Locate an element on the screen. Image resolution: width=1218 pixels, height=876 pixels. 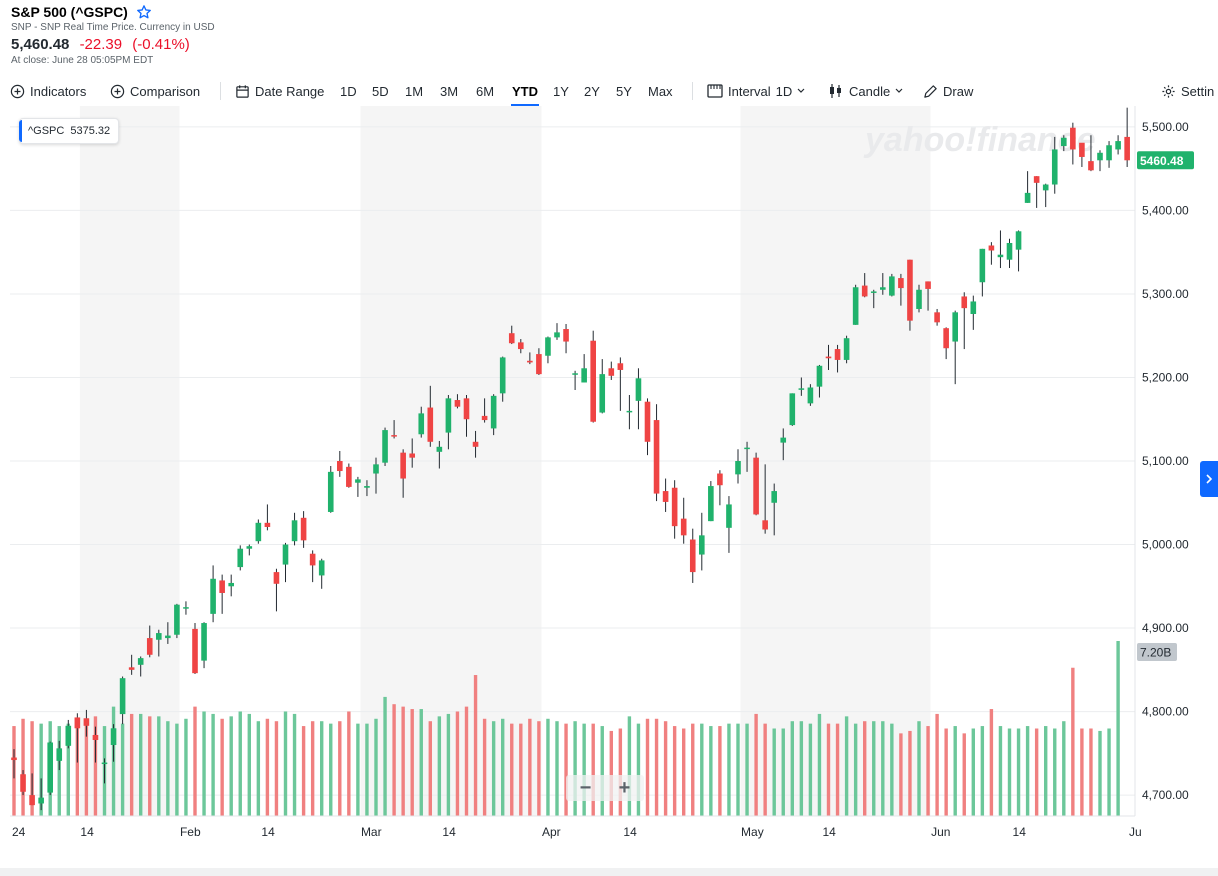
plus-circle-icon is located at coordinates (117, 91).